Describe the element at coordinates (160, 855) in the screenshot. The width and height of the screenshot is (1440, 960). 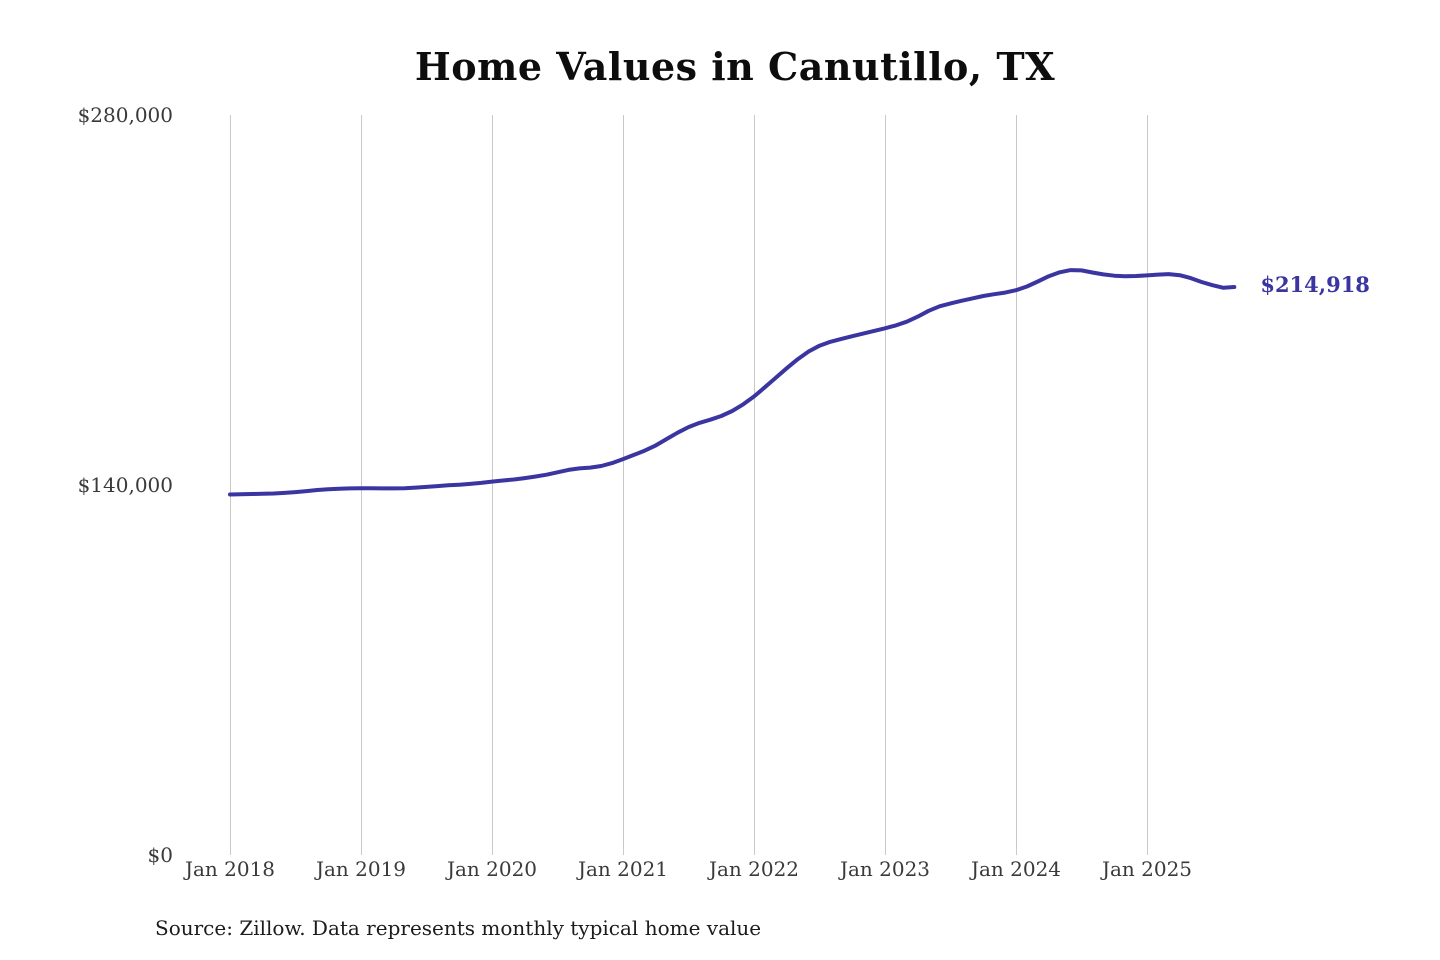
I see `y-axis-label: $0` at that location.